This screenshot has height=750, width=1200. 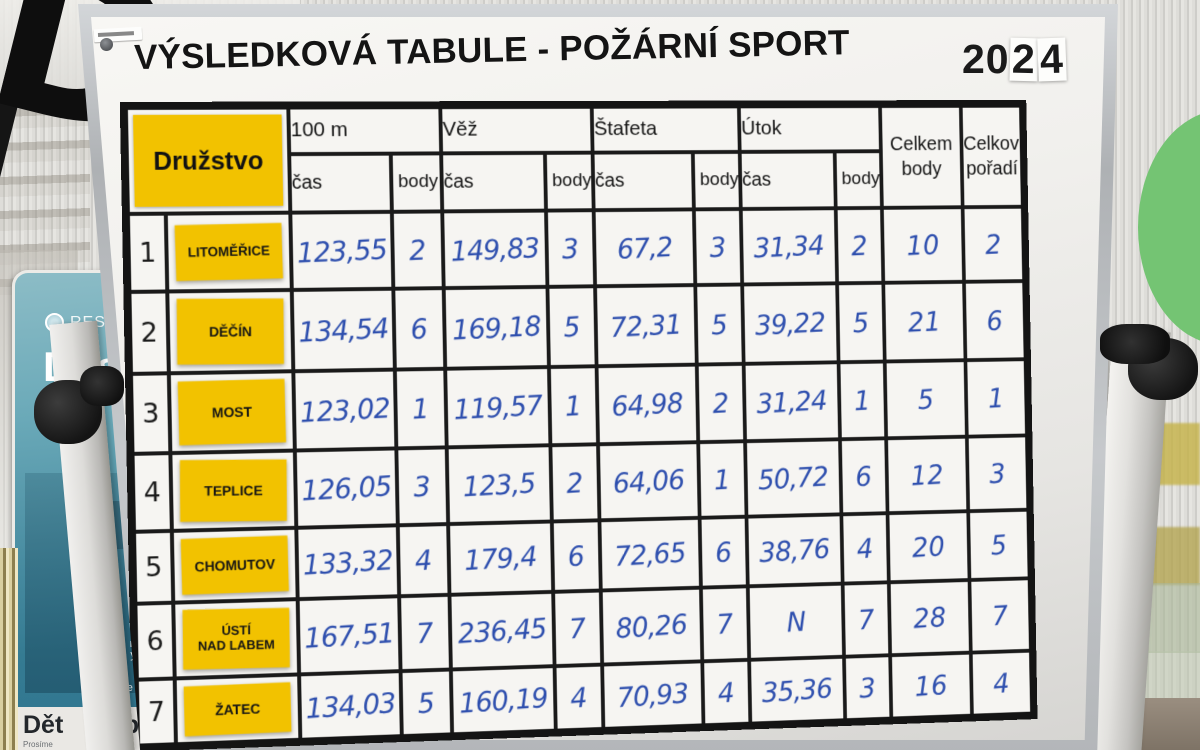 What do you see at coordinates (237, 709) in the screenshot?
I see `team-card: ŽATEC` at bounding box center [237, 709].